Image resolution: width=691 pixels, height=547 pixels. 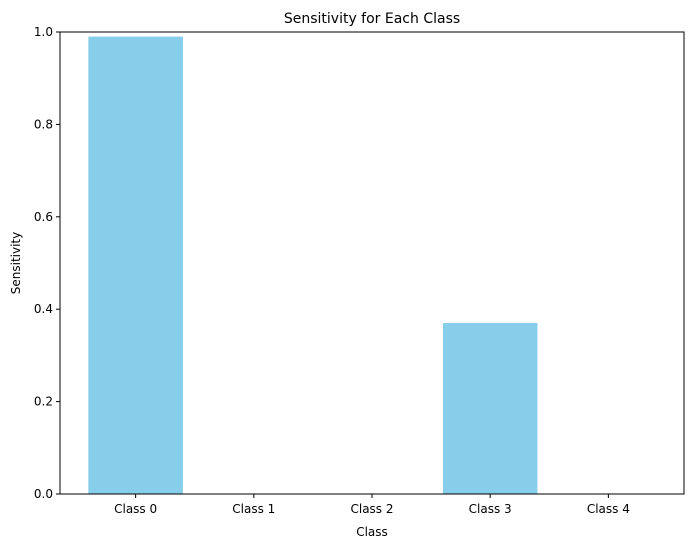 I want to click on x-axis: Class 0 Class 1 Class 2 Class 3 Class 4, so click(x=372, y=505).